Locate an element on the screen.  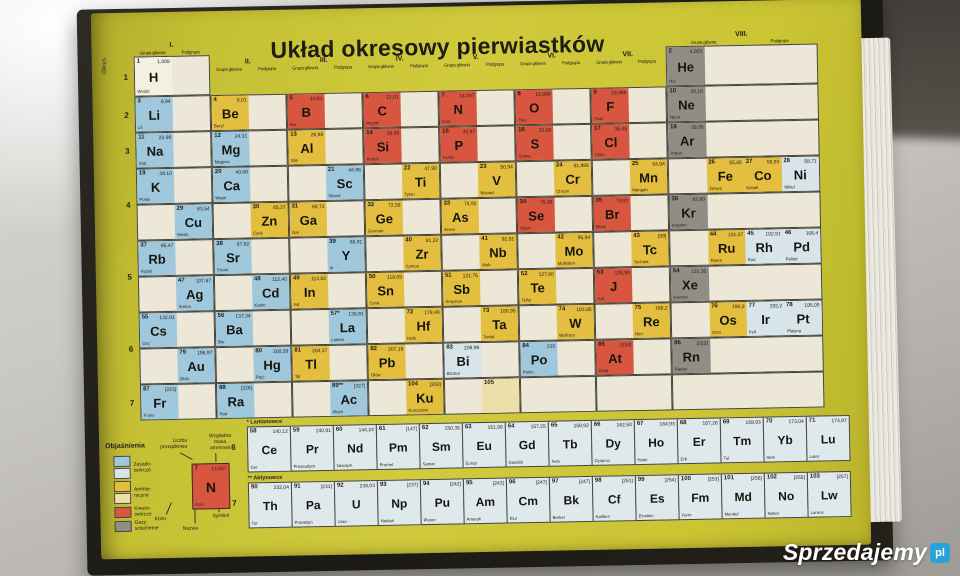
element-number: 12 is located at coordinates (217, 136).